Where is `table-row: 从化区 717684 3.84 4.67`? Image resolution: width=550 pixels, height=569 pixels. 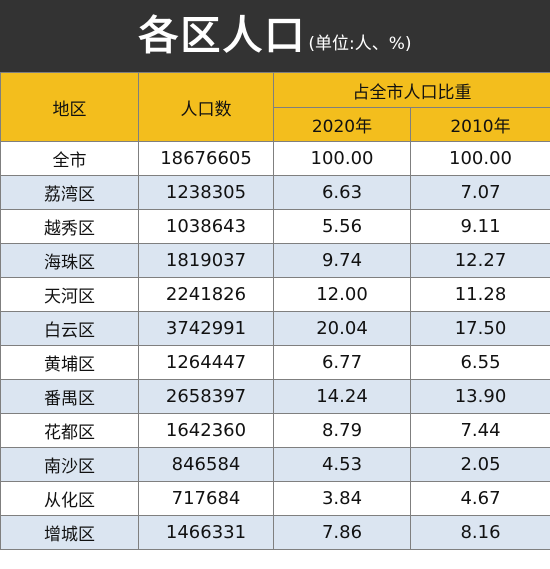
table-row: 从化区 717684 3.84 4.67 is located at coordinates (275, 498).